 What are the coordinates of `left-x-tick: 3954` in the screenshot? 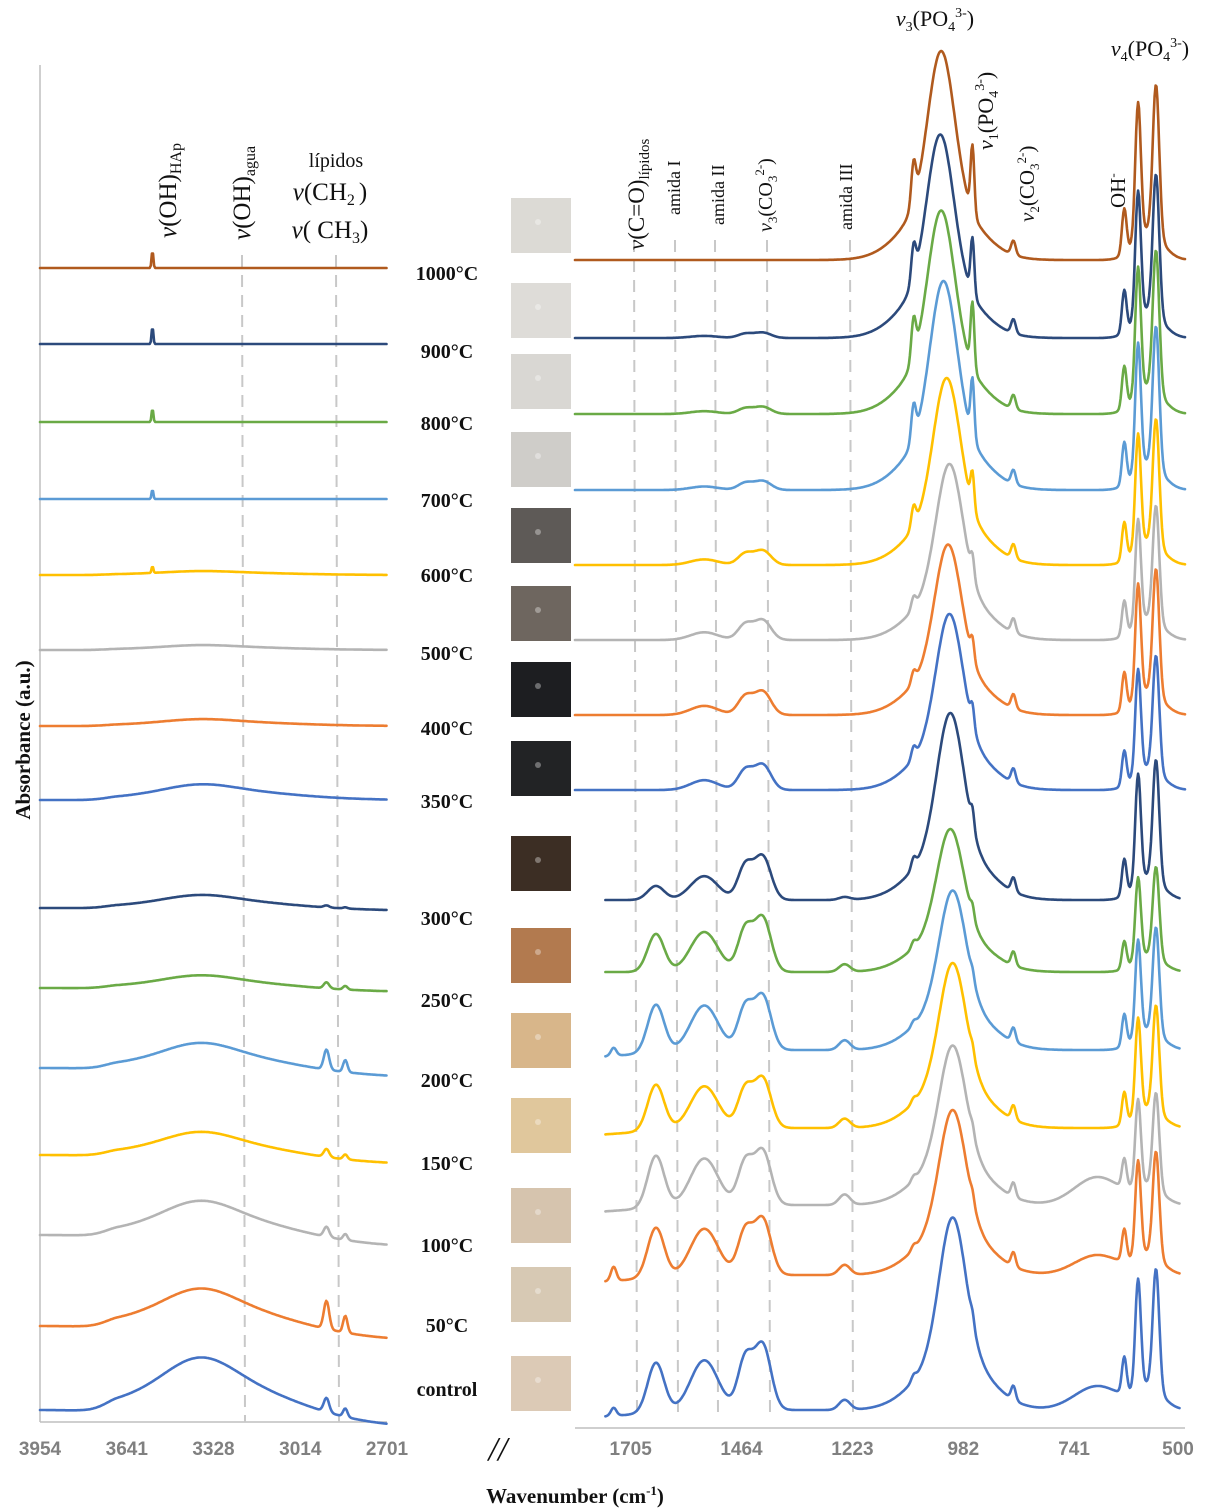 It's located at (40, 1449).